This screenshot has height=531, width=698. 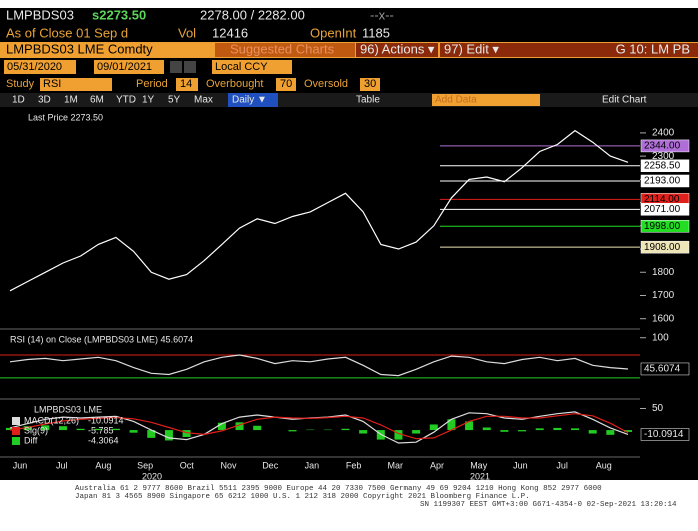 I want to click on legend-value: -5.785, so click(x=101, y=430).